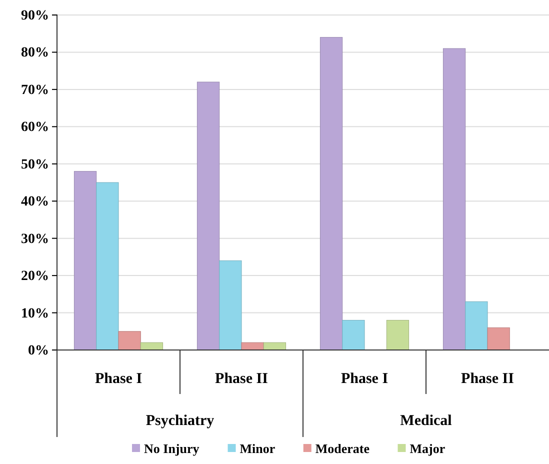 This screenshot has height=464, width=549. I want to click on y-tick-label: 20%, so click(35, 276).